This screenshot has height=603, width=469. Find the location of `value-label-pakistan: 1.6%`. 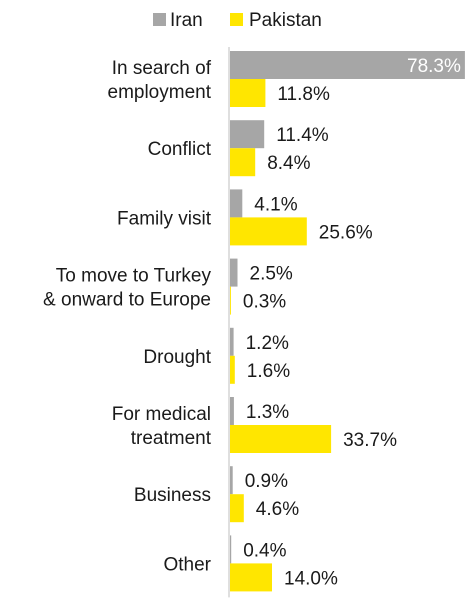

value-label-pakistan: 1.6% is located at coordinates (268, 371).